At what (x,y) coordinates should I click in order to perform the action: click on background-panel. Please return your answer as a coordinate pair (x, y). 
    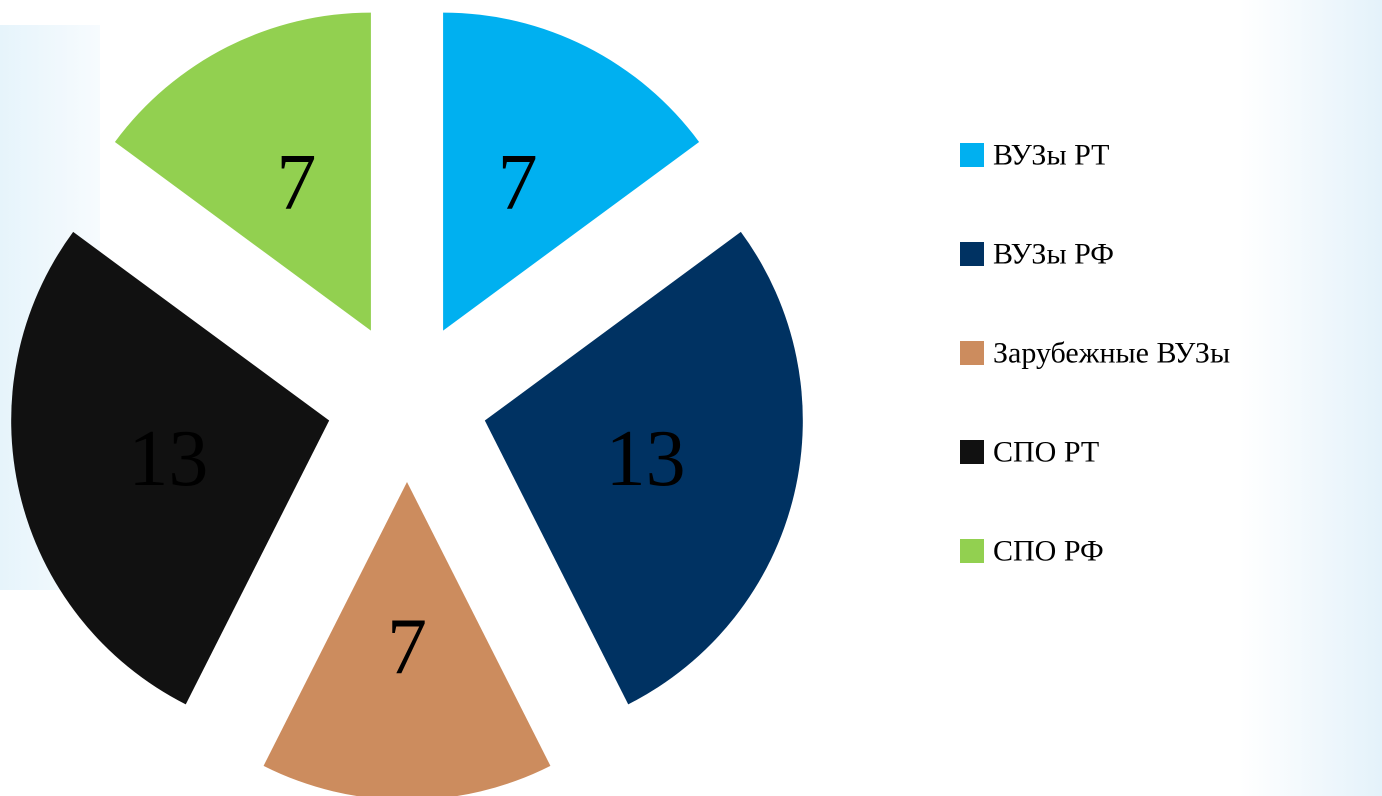
    Looking at the image, I should click on (1311, 398).